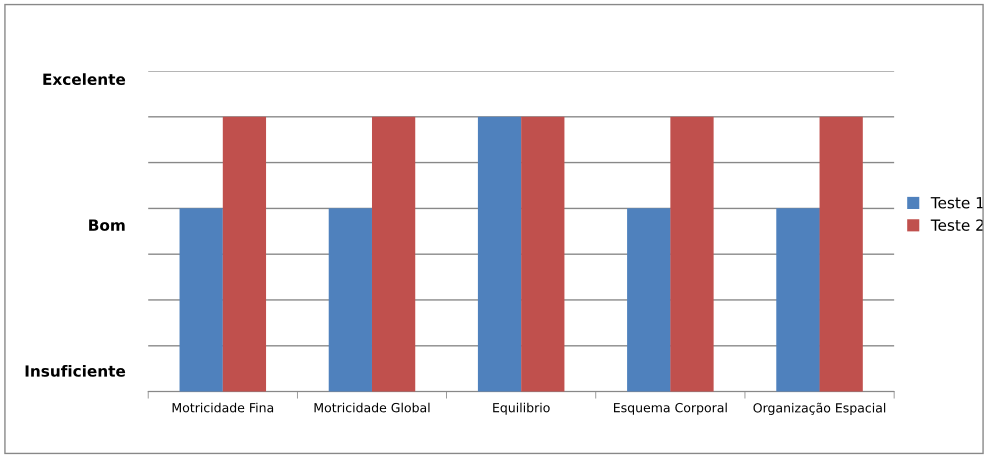  I want to click on x-tick-label: Esquema Corporal, so click(670, 408).